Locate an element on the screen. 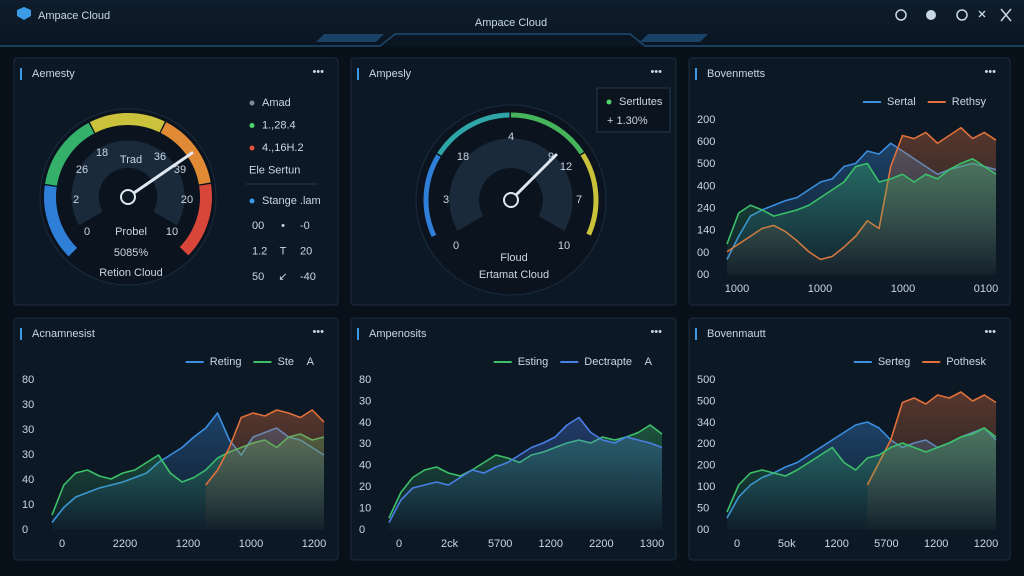  header-bar is located at coordinates (512, 23).